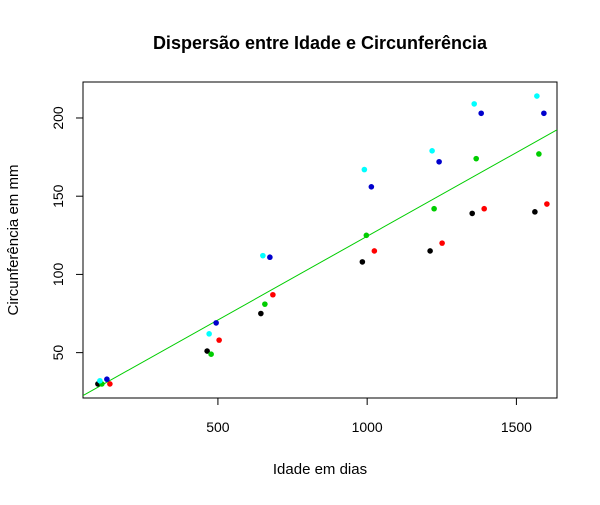  I want to click on y-tick-label: 200, so click(58, 118).